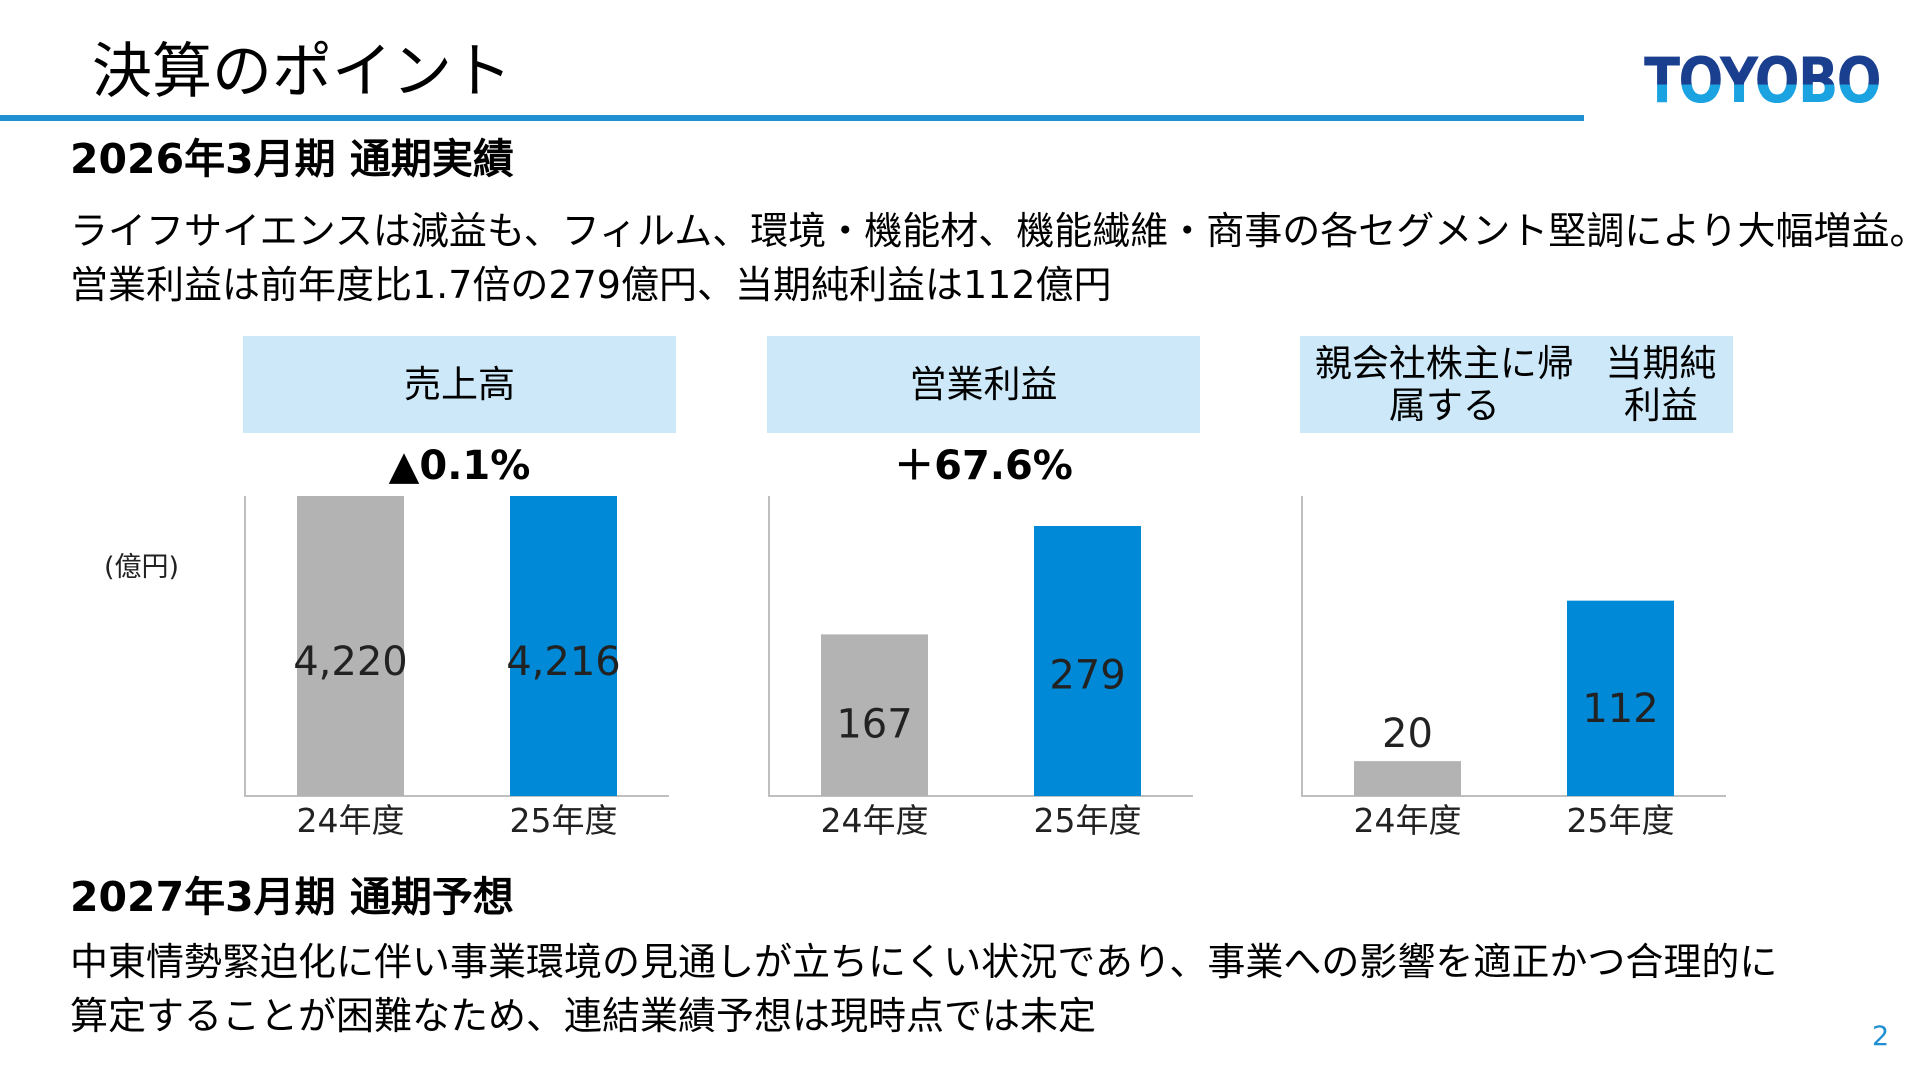 The width and height of the screenshot is (1920, 1080). What do you see at coordinates (591, 285) in the screenshot?
I see `results-line-2: 営業利益は前年度比1.7倍の279億円、当期純利益は112億円` at bounding box center [591, 285].